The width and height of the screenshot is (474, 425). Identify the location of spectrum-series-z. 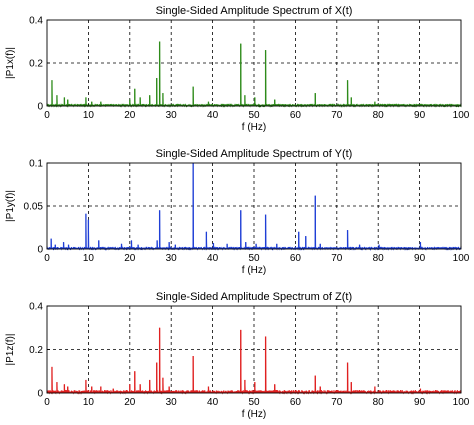
(254, 361).